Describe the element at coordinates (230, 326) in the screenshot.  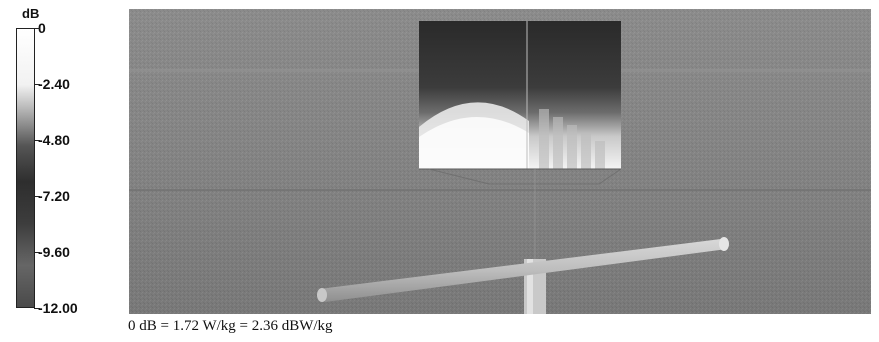
I see `reference-caption: 0 dB = 1.72 W/kg = 2.36 dBW/kg` at that location.